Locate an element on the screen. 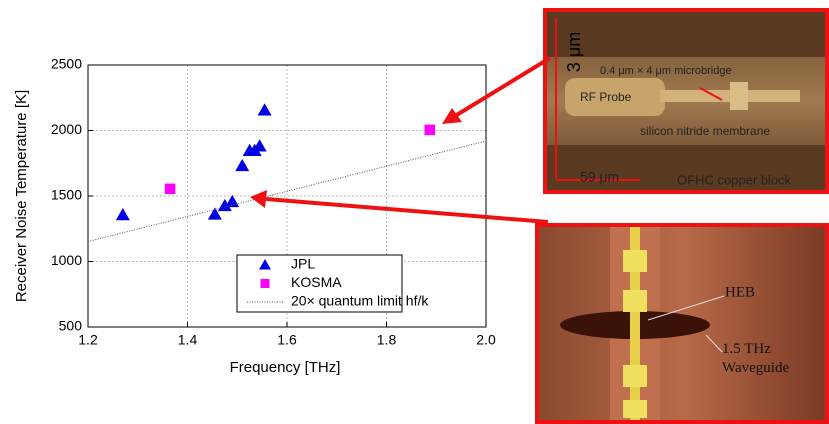 The image size is (829, 424). image-label: silicon nitride membrane is located at coordinates (705, 131).